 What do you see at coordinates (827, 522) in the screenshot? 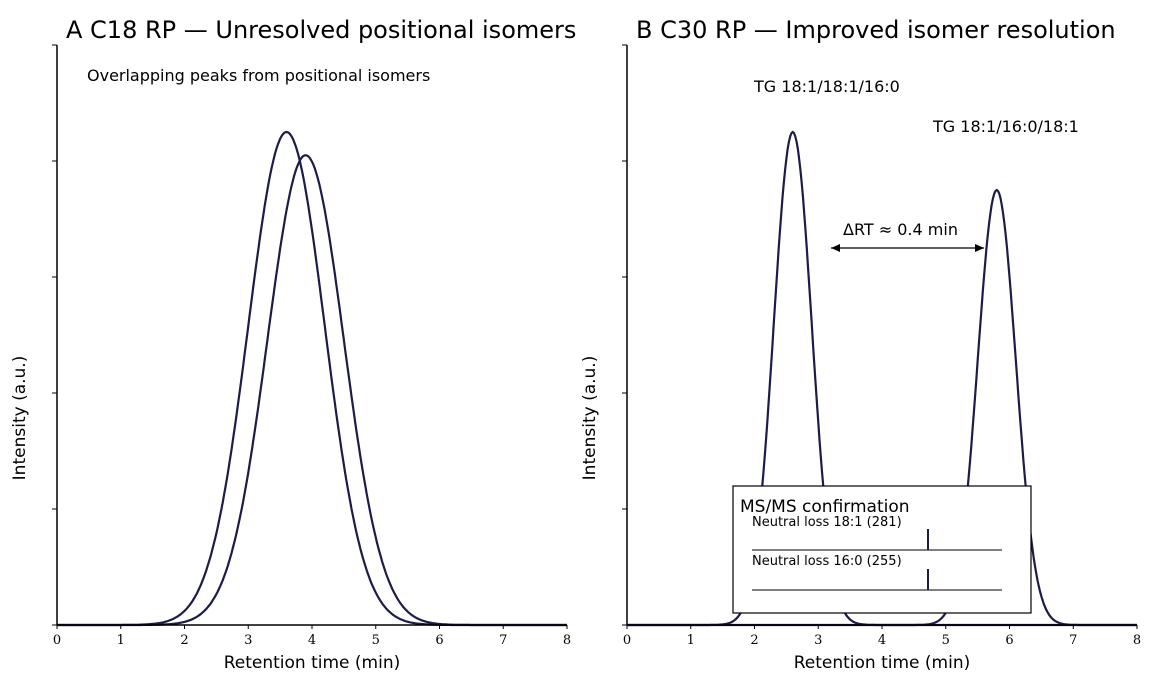
I see `inset-trace-label-1: Neutral loss 18:1 (281)` at bounding box center [827, 522].